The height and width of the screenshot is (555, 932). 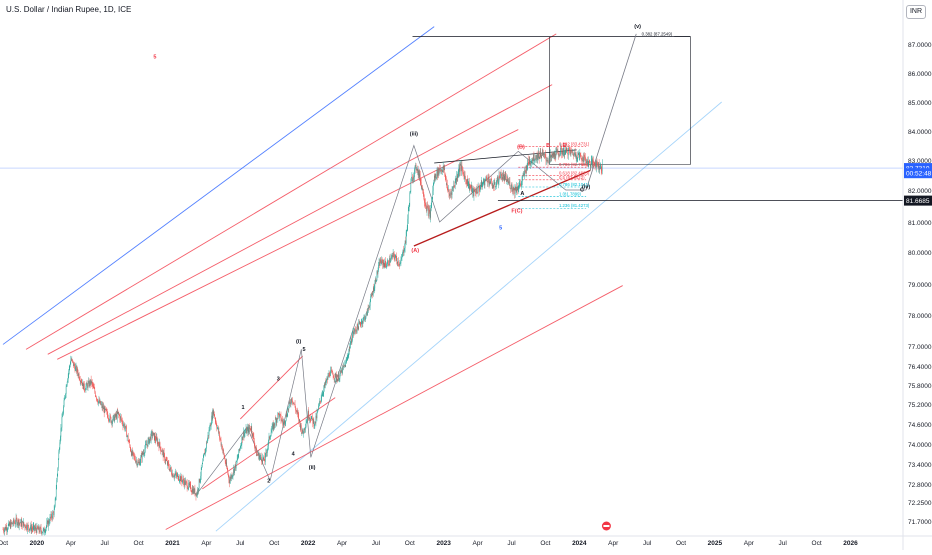 I want to click on wave-label: 1, so click(x=242, y=408).